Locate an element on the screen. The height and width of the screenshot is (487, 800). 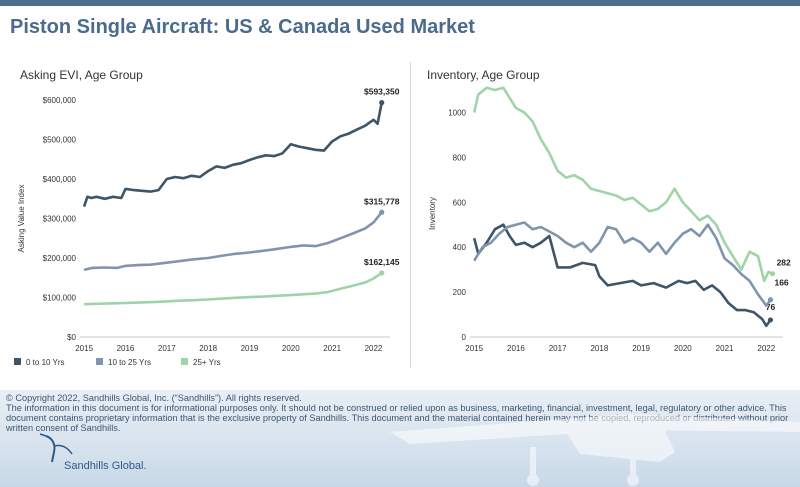
y-tick-label: $300,000 is located at coordinates (60, 219).